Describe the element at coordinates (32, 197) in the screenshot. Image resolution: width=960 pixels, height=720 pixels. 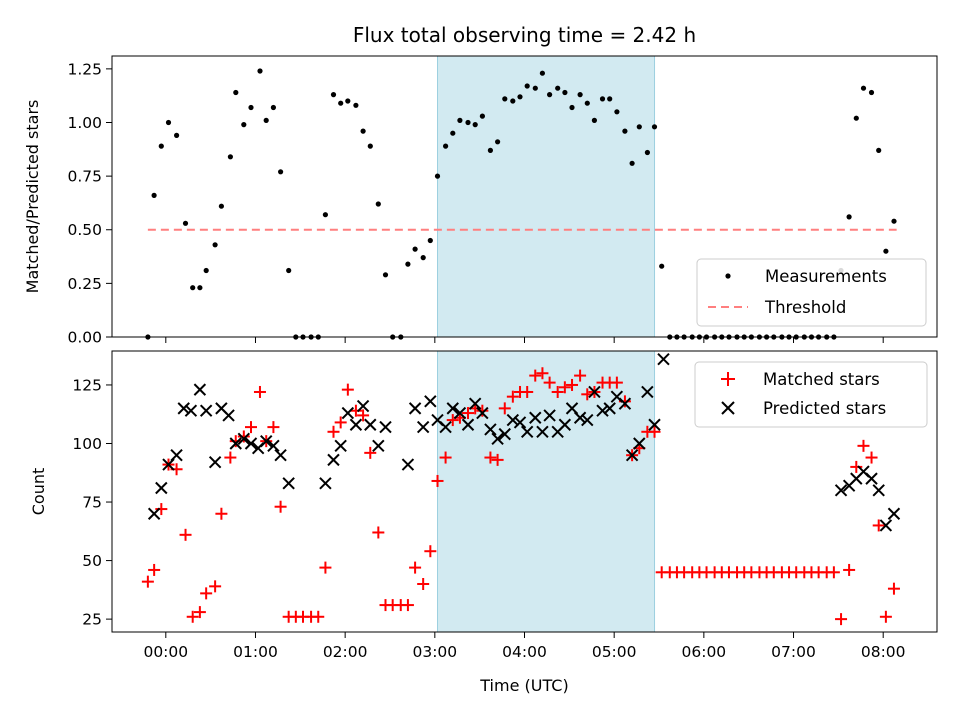
I see `top-y-axis-label: Matched/Predicted stars` at that location.